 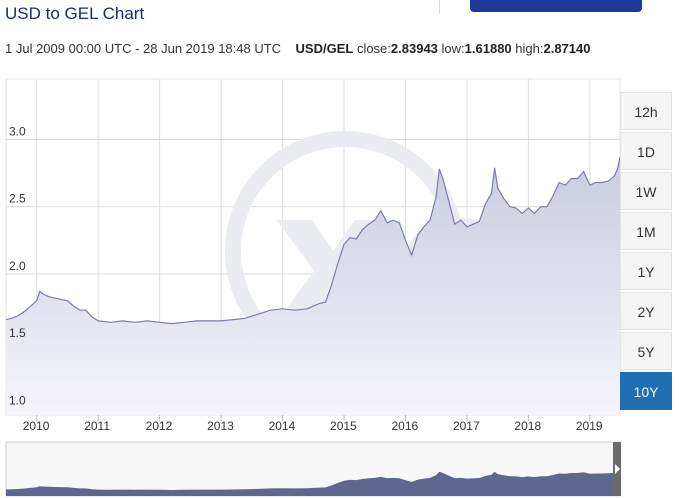 What do you see at coordinates (646, 111) in the screenshot?
I see `range-button-12h: 12h` at bounding box center [646, 111].